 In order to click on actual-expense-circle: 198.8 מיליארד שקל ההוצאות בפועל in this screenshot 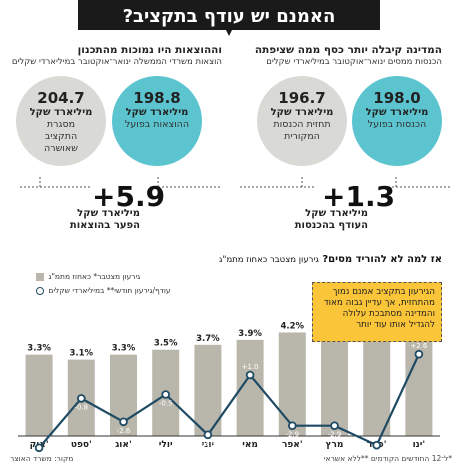, I will do `click(157, 121)`.